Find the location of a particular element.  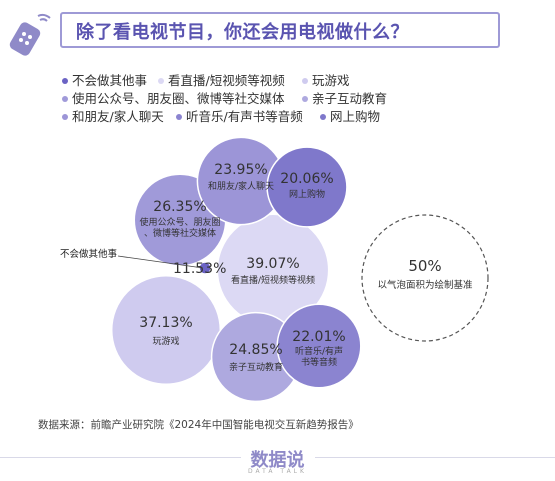

bubble-value-label: 11.53% is located at coordinates (199, 269).